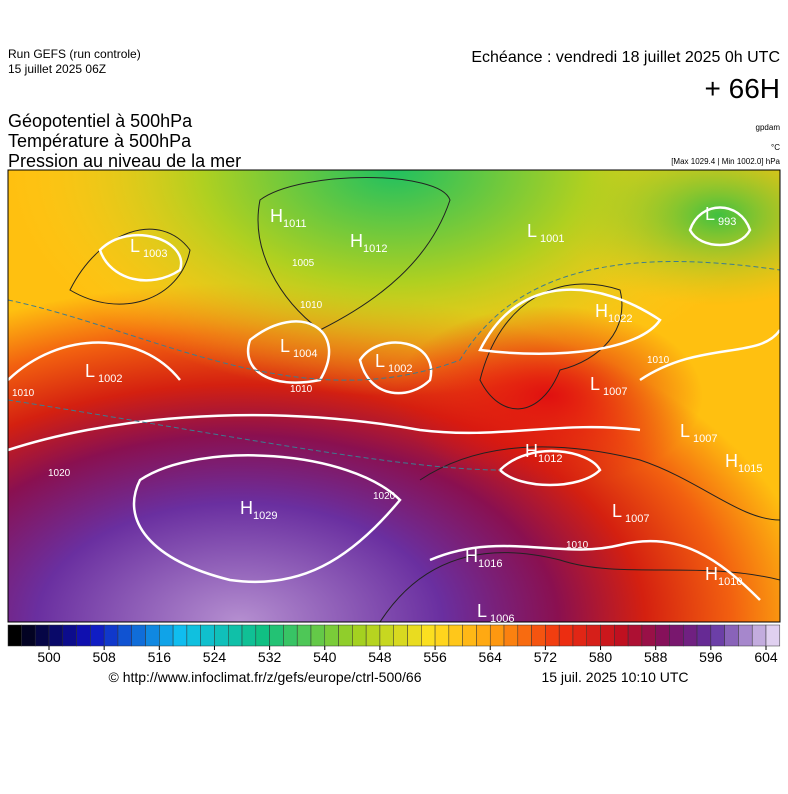 This screenshot has width=788, height=794. I want to click on center-value: 1015, so click(750, 469).